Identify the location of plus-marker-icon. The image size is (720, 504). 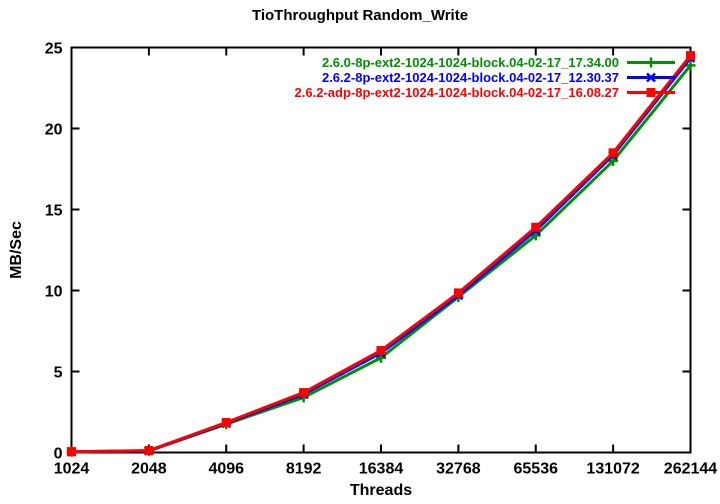
(651, 62).